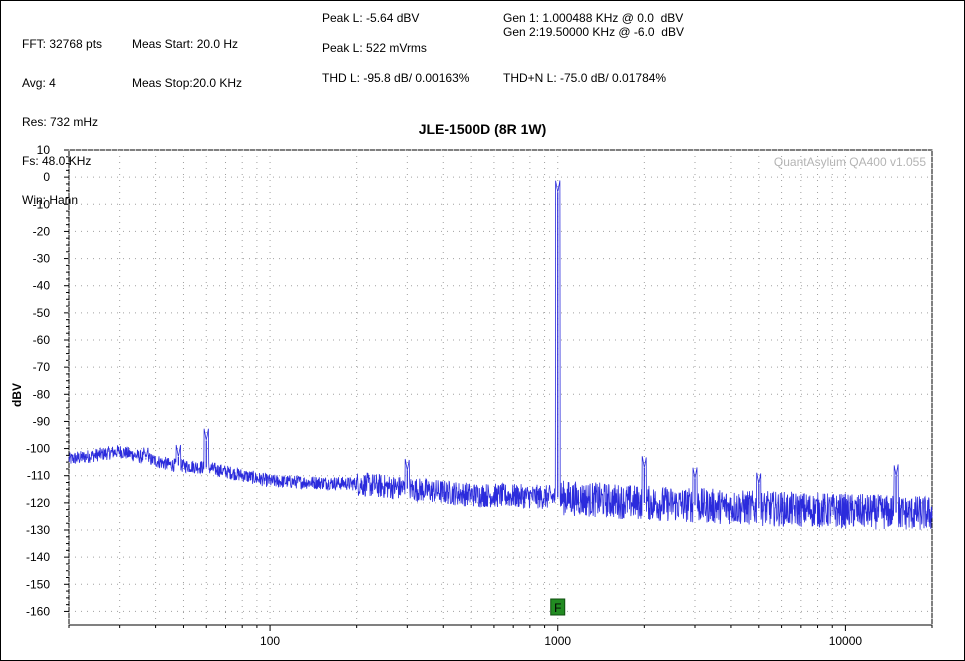  What do you see at coordinates (60, 122) in the screenshot?
I see `resolution: Res: 732 mHz` at bounding box center [60, 122].